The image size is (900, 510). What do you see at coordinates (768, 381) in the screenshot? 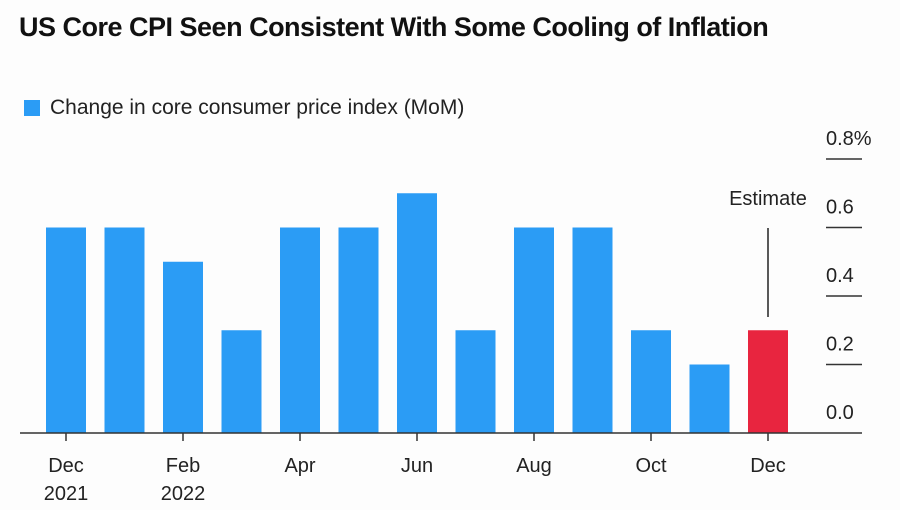
I see `bar-estimate` at bounding box center [768, 381].